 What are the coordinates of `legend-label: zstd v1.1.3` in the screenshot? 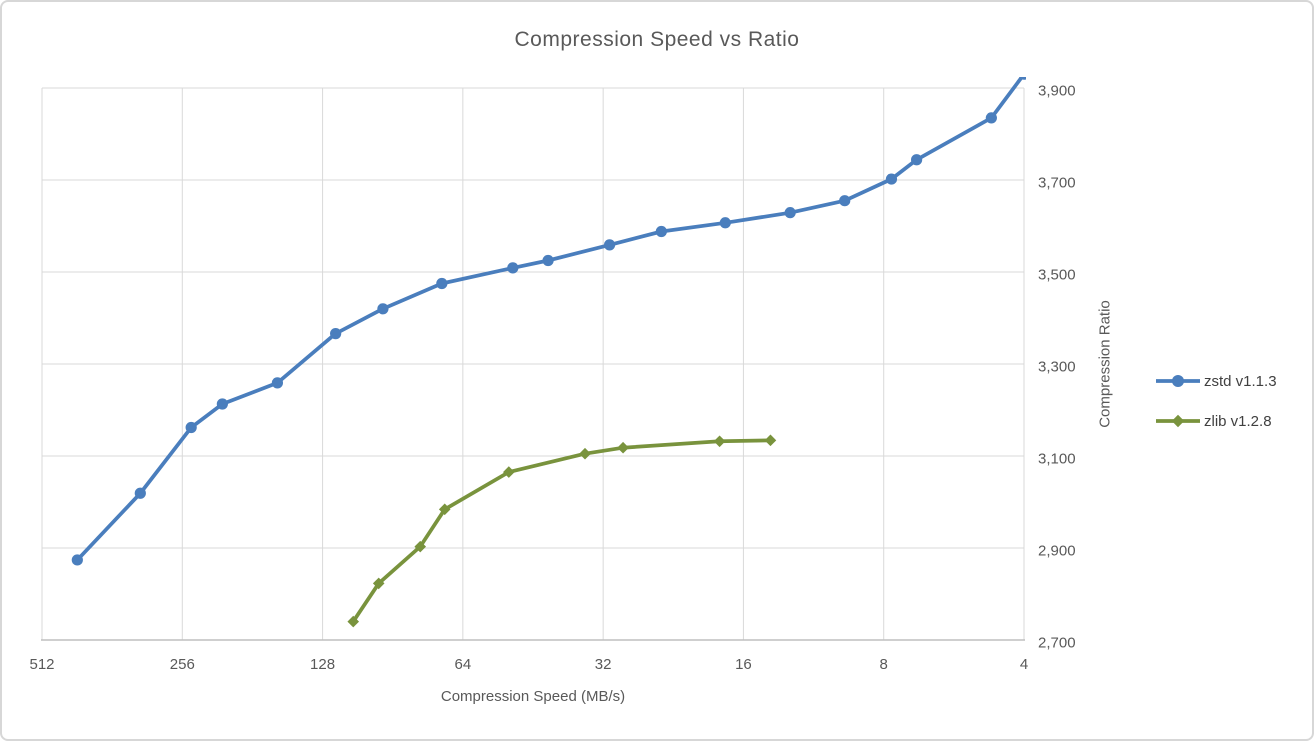 It's located at (1240, 381).